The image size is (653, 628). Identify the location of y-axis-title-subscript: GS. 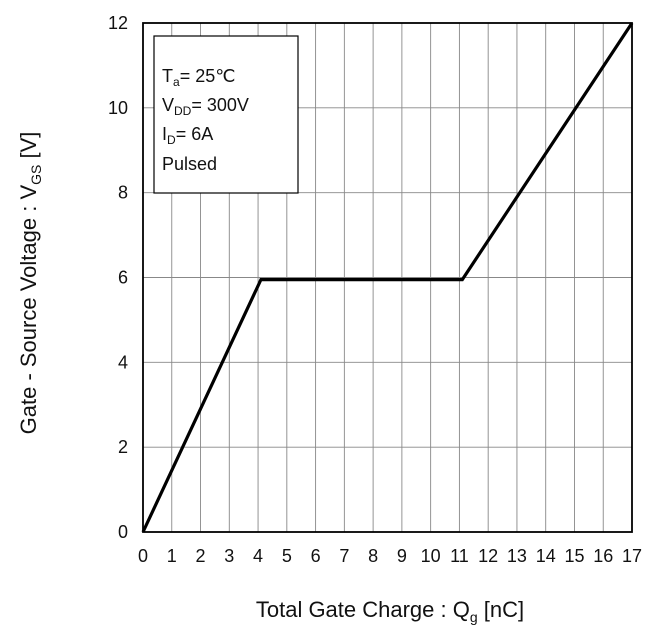
(36, 175).